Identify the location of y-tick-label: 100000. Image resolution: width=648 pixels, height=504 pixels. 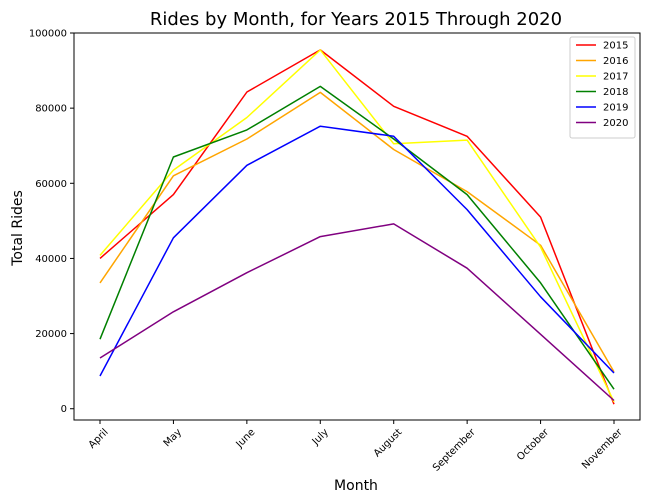
(48, 34).